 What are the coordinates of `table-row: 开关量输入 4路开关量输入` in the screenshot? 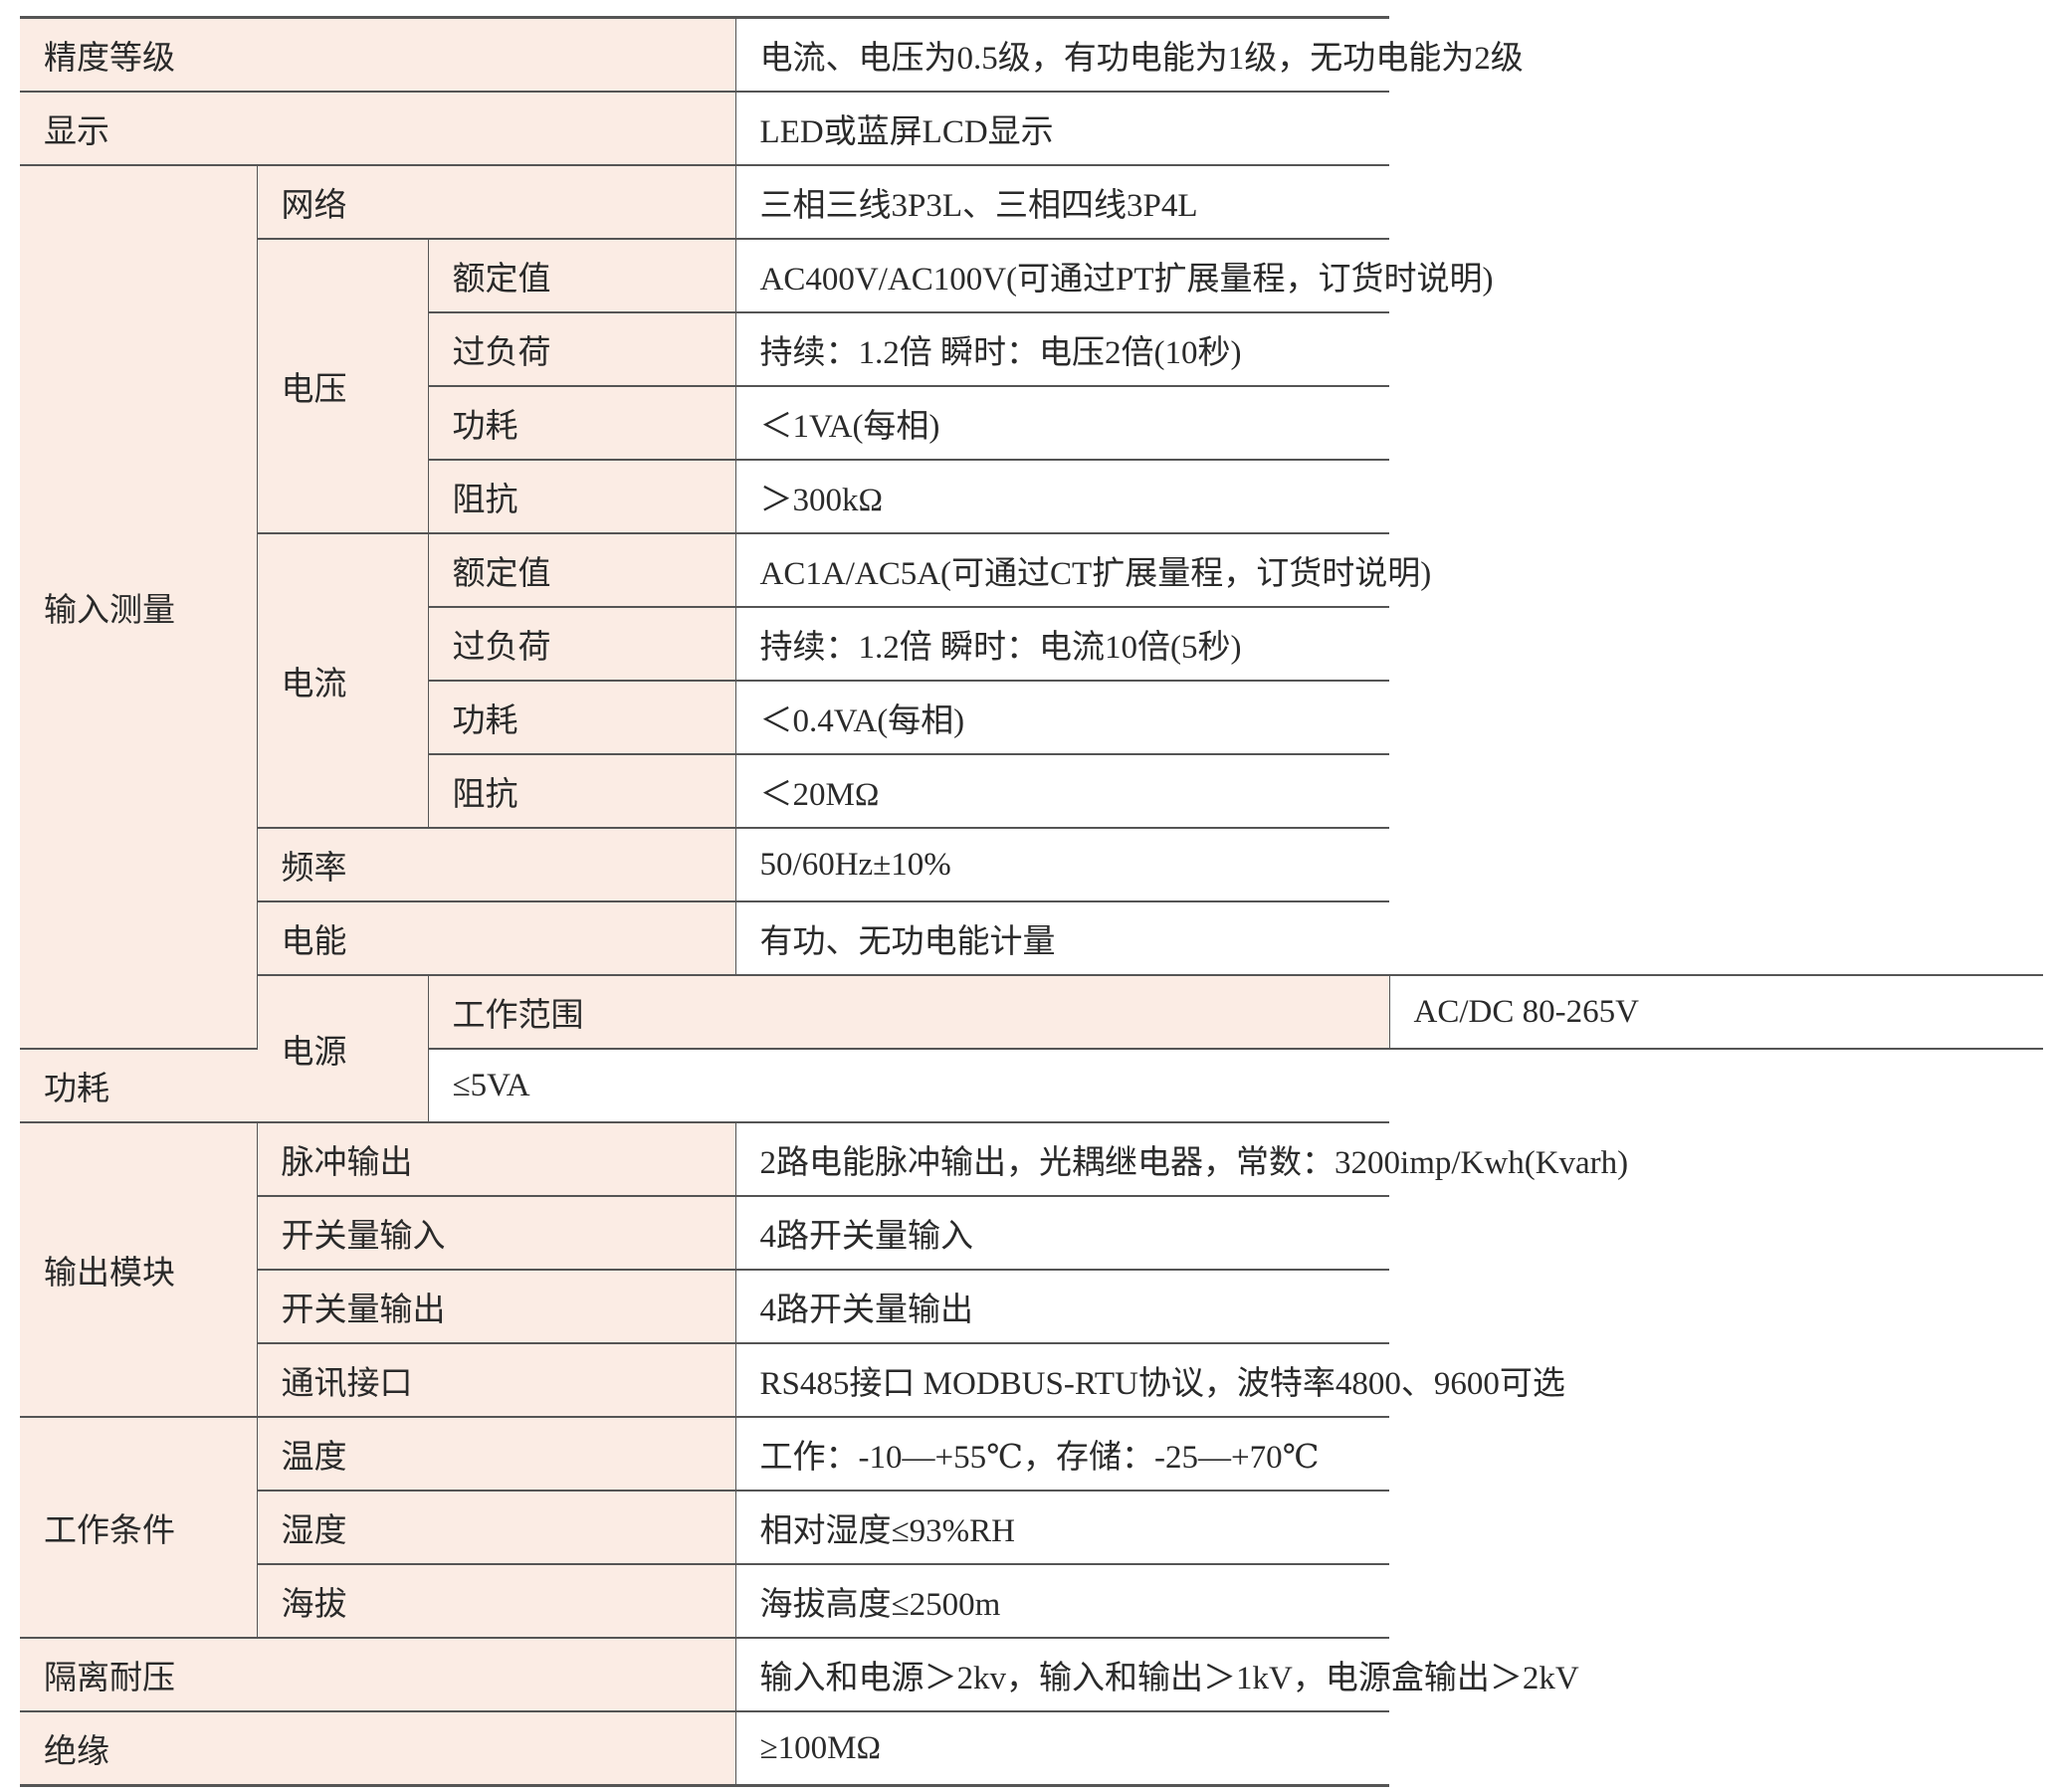 It's located at (1031, 1233).